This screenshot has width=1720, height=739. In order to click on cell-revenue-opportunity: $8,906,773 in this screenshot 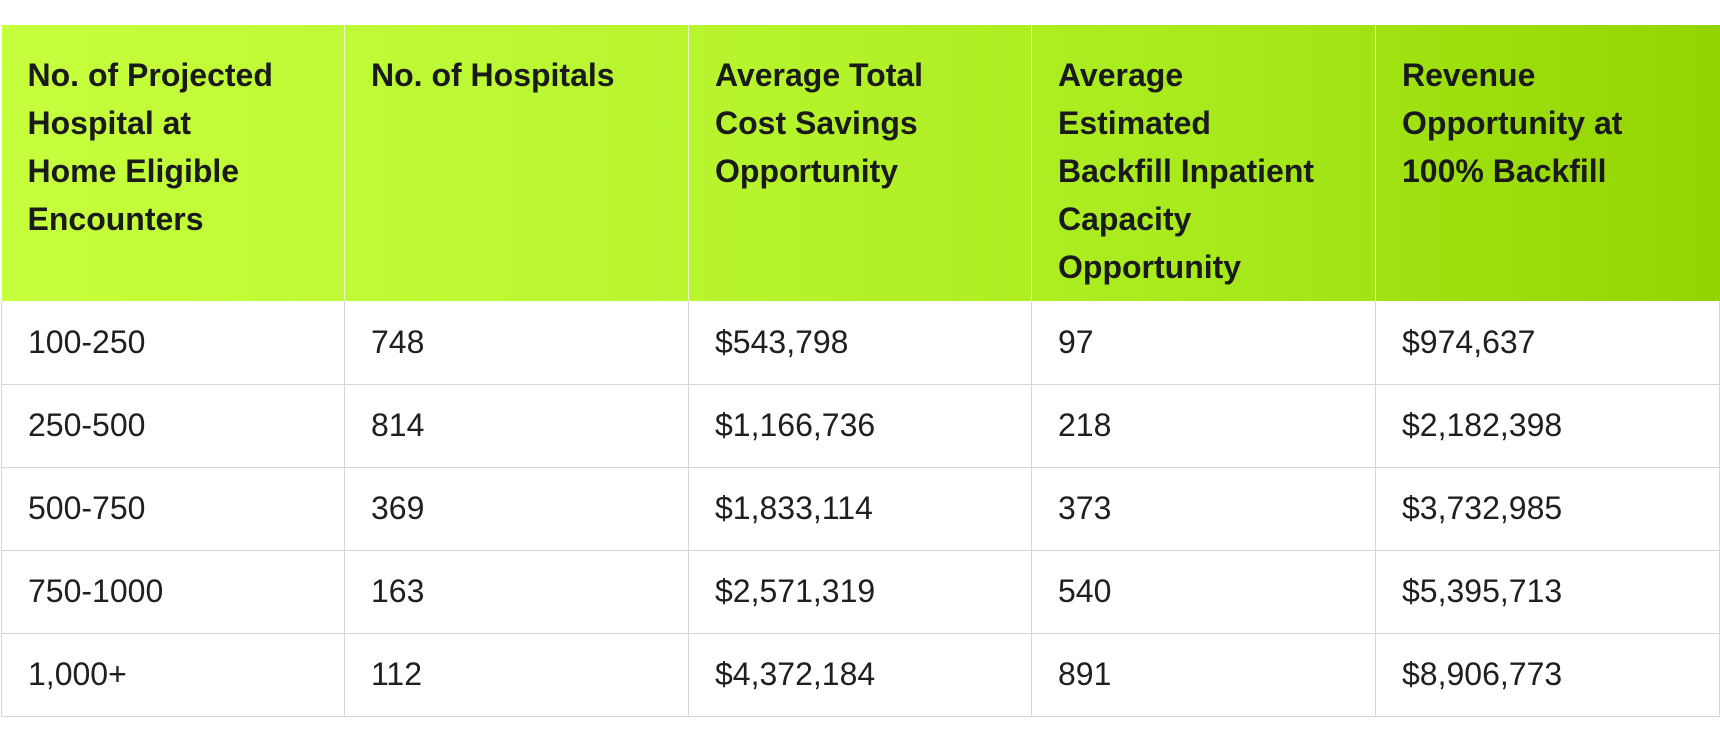, I will do `click(1547, 674)`.